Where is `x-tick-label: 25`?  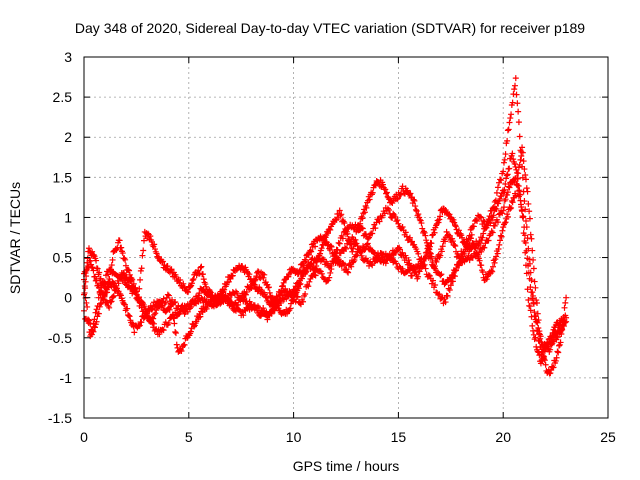 x-tick-label: 25 is located at coordinates (608, 437).